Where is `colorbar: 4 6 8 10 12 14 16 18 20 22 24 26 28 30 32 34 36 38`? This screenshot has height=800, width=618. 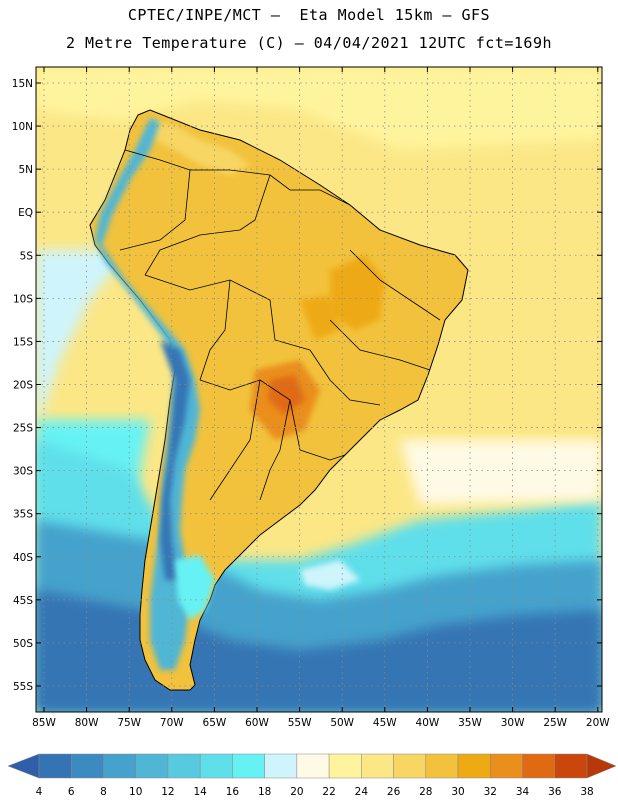
colorbar: 4 6 8 10 12 14 16 18 20 22 24 26 28 30 32 34 36 38 is located at coordinates (312, 775).